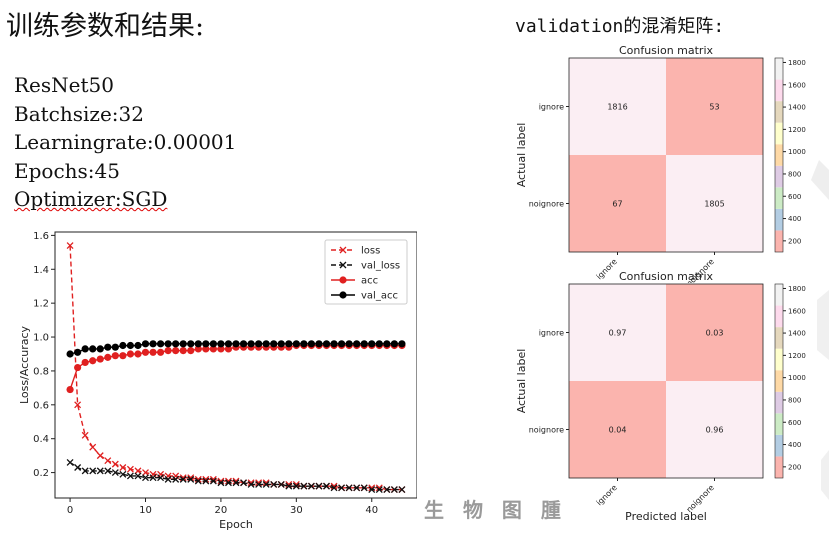 The image size is (829, 534). I want to click on colorbar-tick-label: 400, so click(794, 445).